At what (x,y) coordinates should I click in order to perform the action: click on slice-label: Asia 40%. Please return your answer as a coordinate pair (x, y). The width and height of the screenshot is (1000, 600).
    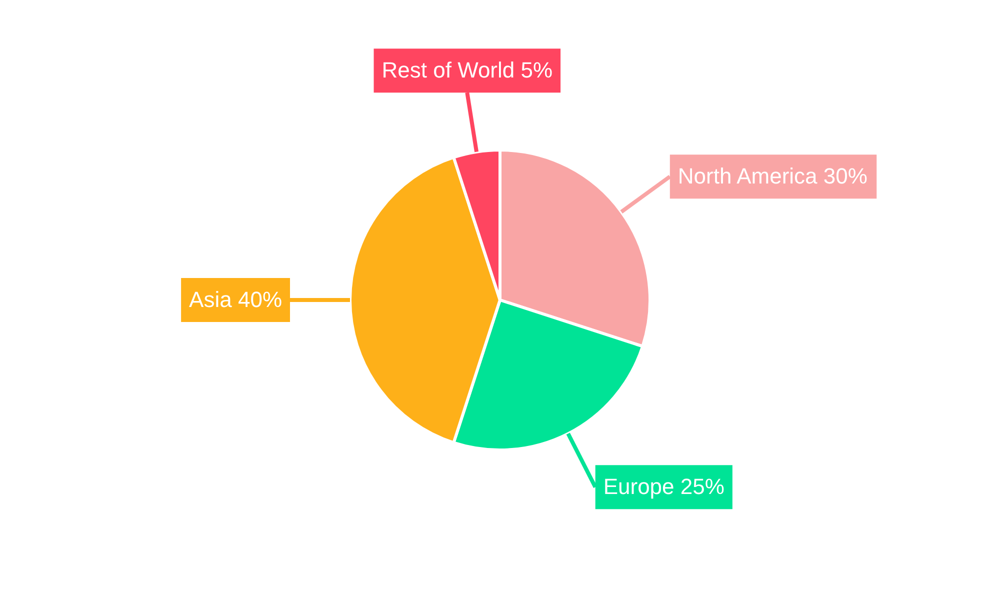
    Looking at the image, I should click on (235, 299).